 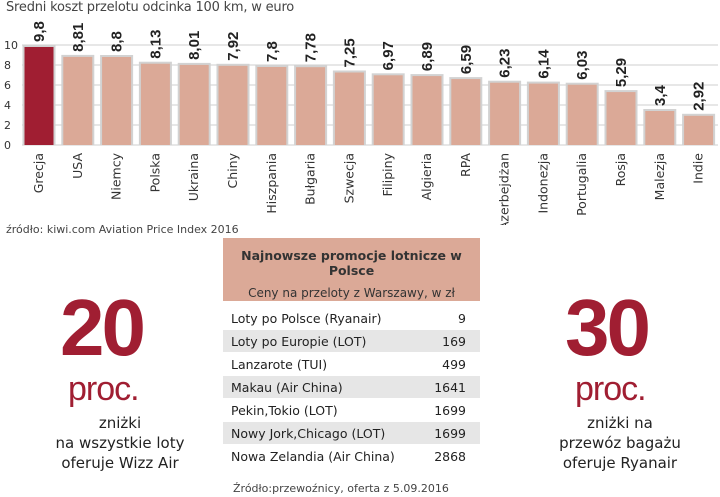 What do you see at coordinates (504, 189) in the screenshot?
I see `x-tick-label: Azerbejdżan` at bounding box center [504, 189].